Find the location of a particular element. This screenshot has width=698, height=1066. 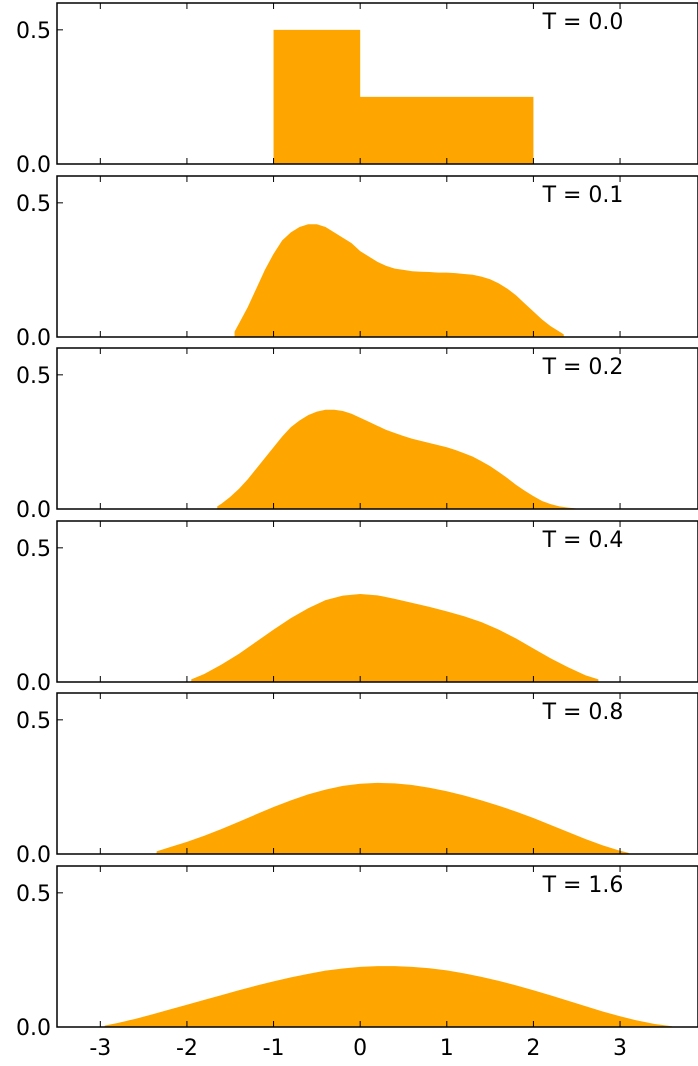

y-tick-label-3-0: 0.0 is located at coordinates (33, 683).